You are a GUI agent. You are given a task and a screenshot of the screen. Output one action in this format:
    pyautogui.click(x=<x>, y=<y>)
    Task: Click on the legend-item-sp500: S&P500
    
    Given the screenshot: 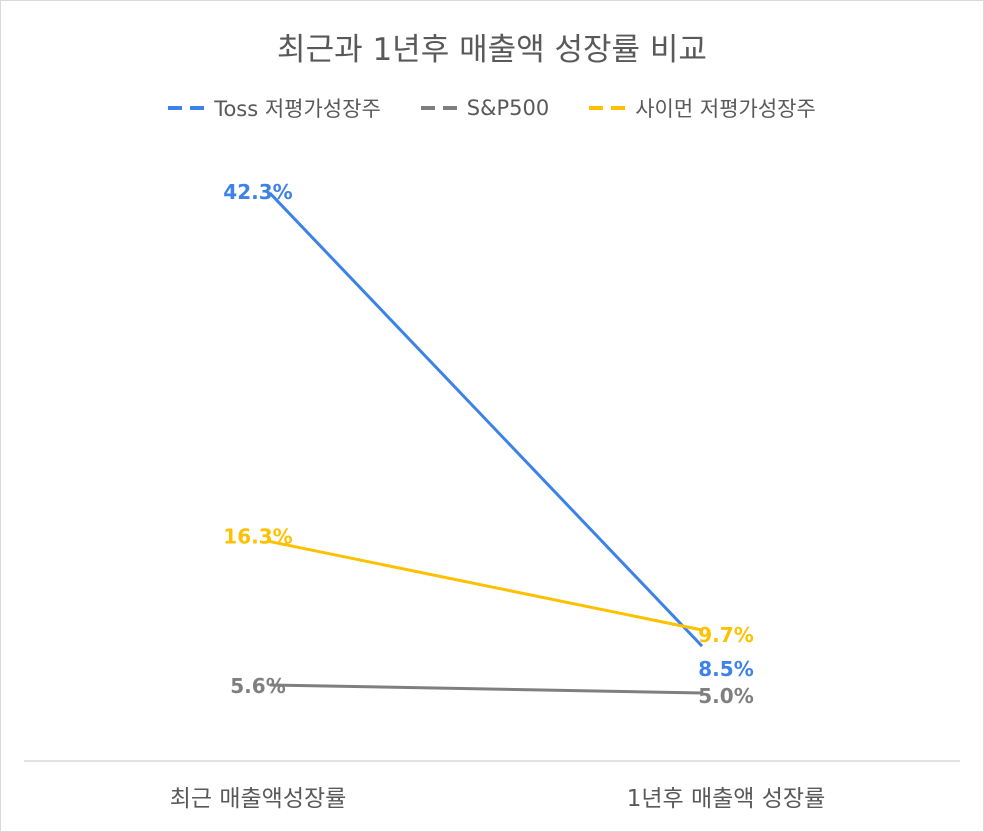 What is the action you would take?
    pyautogui.click(x=485, y=108)
    